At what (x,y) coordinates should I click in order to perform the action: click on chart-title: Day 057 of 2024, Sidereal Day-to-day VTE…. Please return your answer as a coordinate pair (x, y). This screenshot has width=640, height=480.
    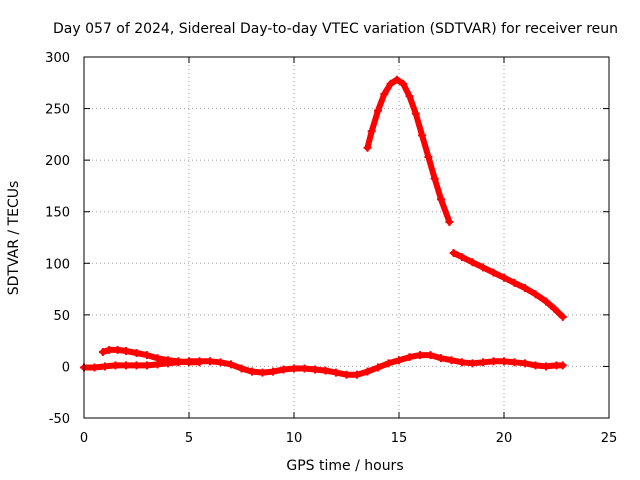
    Looking at the image, I should click on (335, 29).